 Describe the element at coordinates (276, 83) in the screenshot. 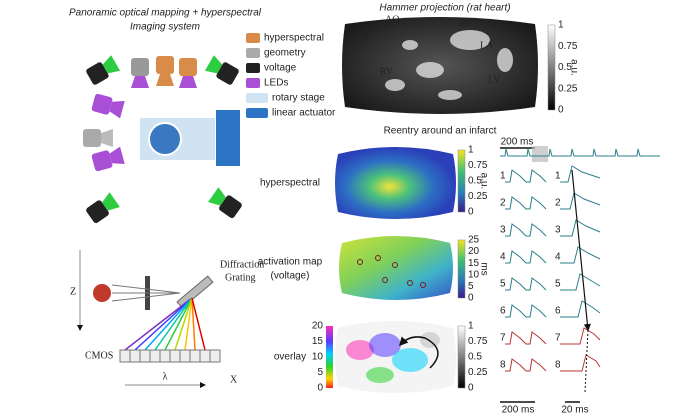

I see `legend-label: LEDs` at that location.